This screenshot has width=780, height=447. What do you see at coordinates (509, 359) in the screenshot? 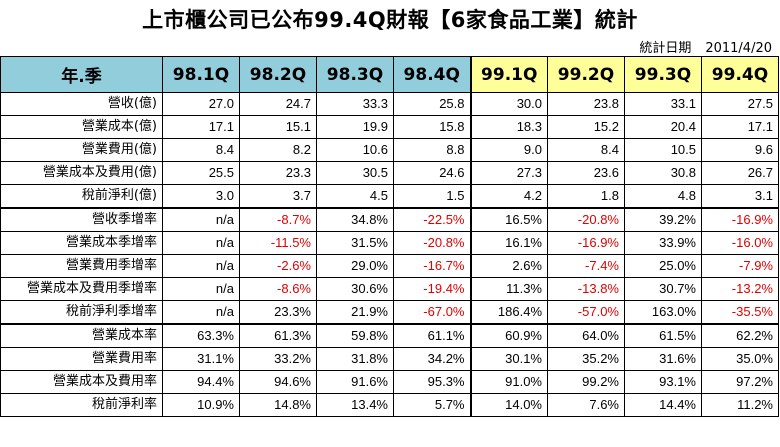
I see `table-cell: 30.1%` at bounding box center [509, 359].